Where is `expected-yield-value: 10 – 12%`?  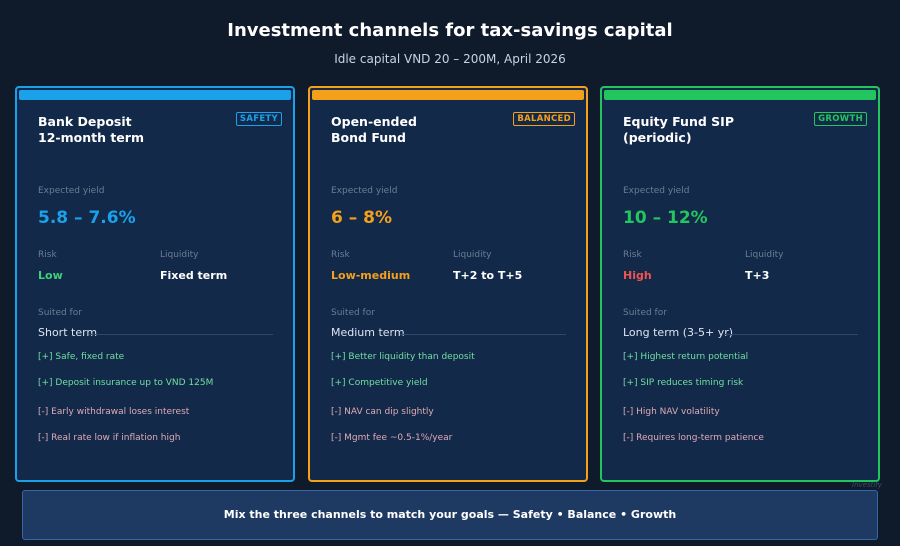 expected-yield-value: 10 – 12% is located at coordinates (665, 218).